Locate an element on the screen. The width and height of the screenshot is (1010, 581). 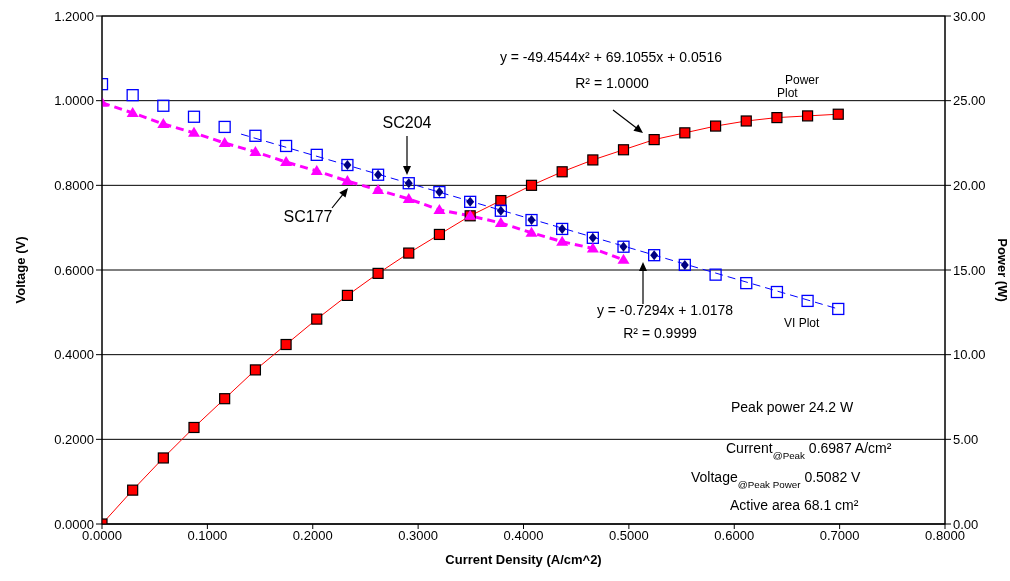
y2-tick-label: 25.00 is located at coordinates (969, 101).